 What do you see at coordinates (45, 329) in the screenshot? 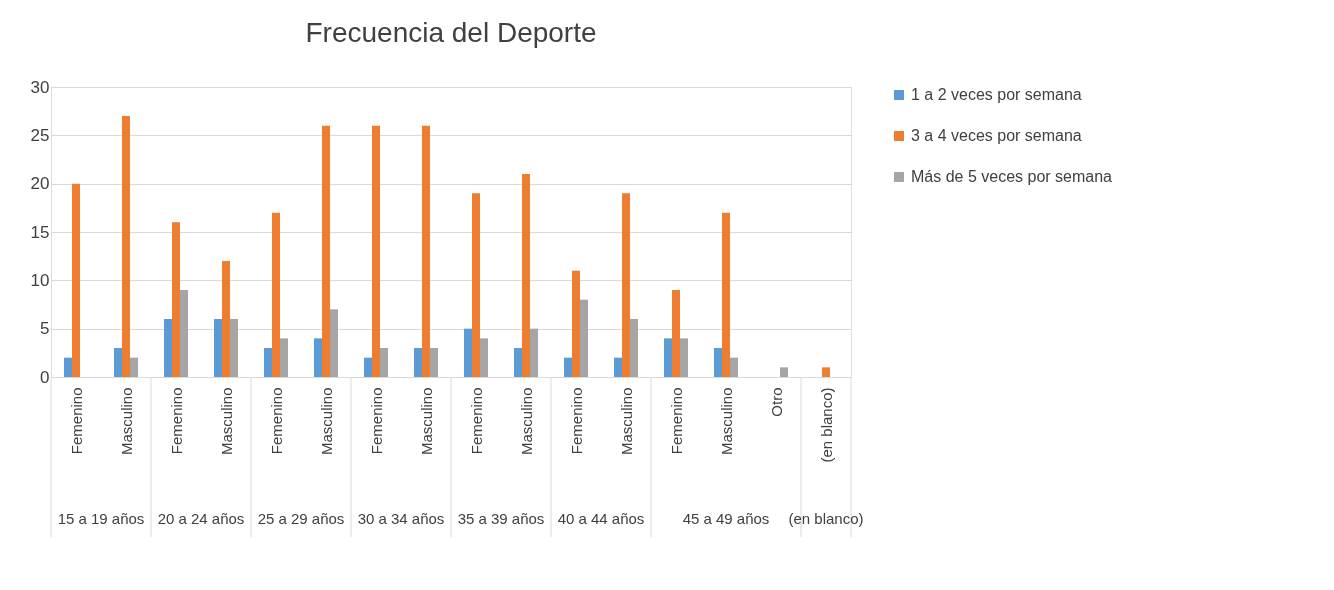
I see `y-tick-label: 5` at bounding box center [45, 329].